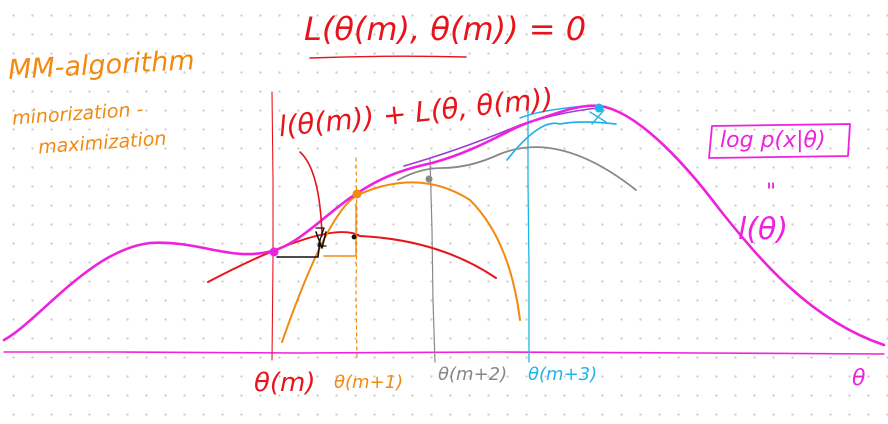 This screenshot has width=888, height=424. What do you see at coordinates (859, 378) in the screenshot?
I see `theta-axis-label: θ` at bounding box center [859, 378].